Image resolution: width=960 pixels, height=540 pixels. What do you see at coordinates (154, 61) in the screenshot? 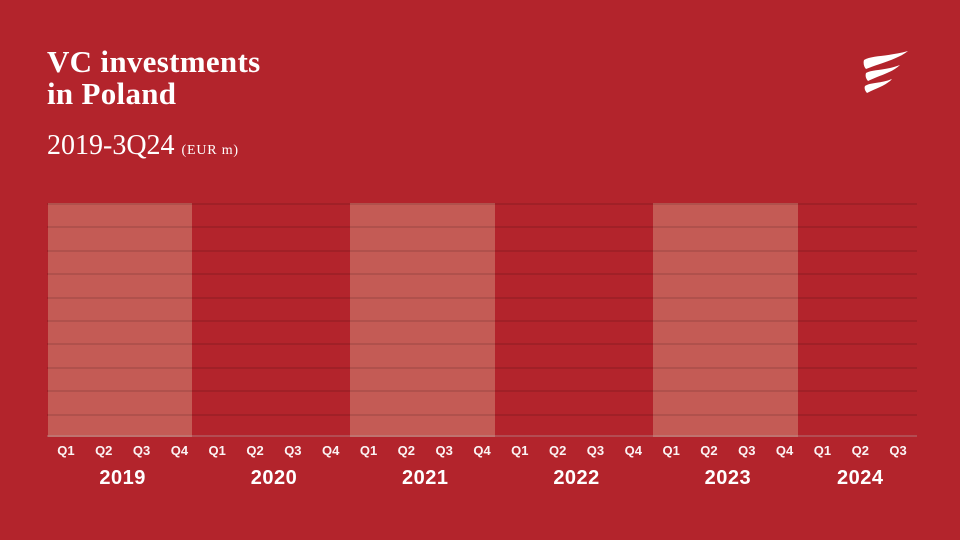
I see `title-line-1: VC investments` at bounding box center [154, 61].